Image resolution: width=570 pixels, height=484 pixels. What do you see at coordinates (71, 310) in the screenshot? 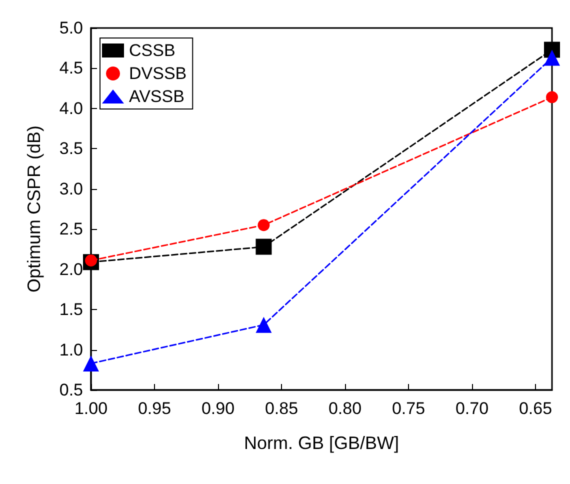
I see `y-tick-label: 1.5` at bounding box center [71, 310].